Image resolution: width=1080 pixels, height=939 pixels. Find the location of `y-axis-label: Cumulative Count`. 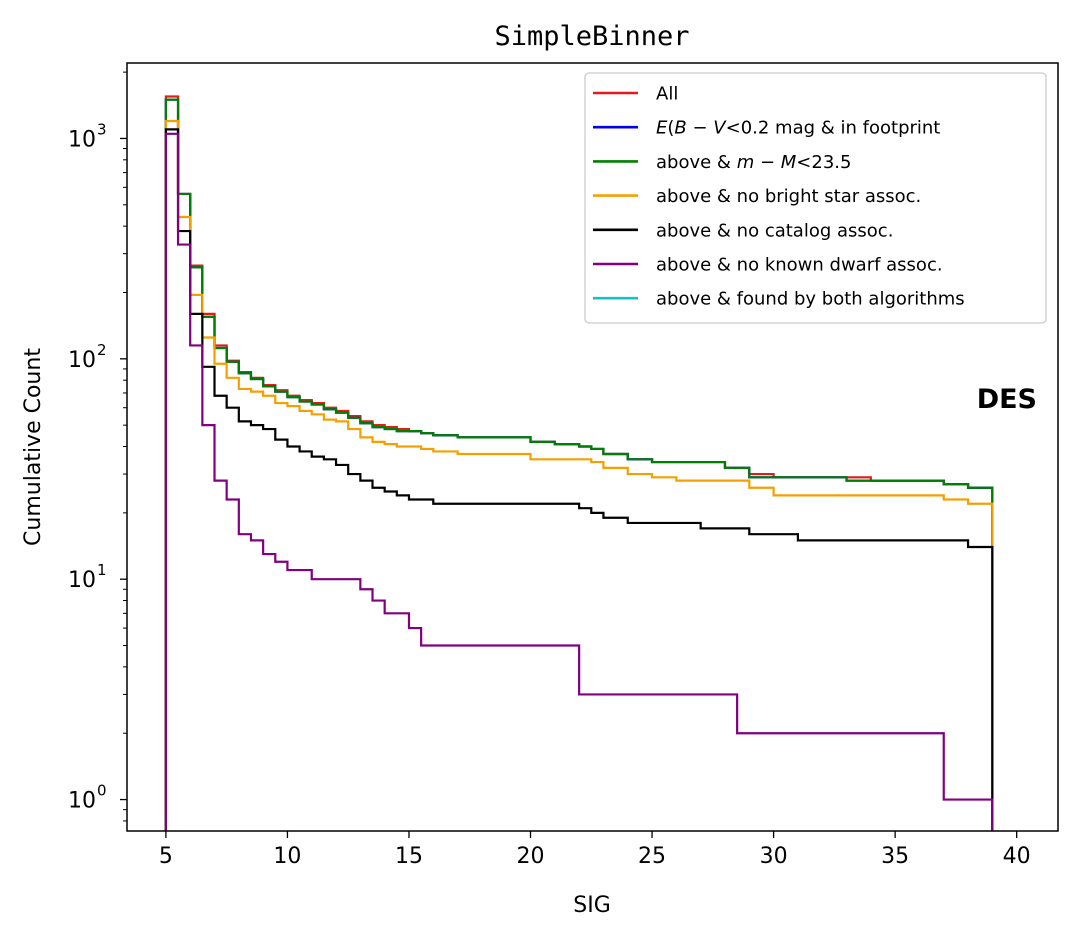

y-axis-label: Cumulative Count is located at coordinates (33, 447).